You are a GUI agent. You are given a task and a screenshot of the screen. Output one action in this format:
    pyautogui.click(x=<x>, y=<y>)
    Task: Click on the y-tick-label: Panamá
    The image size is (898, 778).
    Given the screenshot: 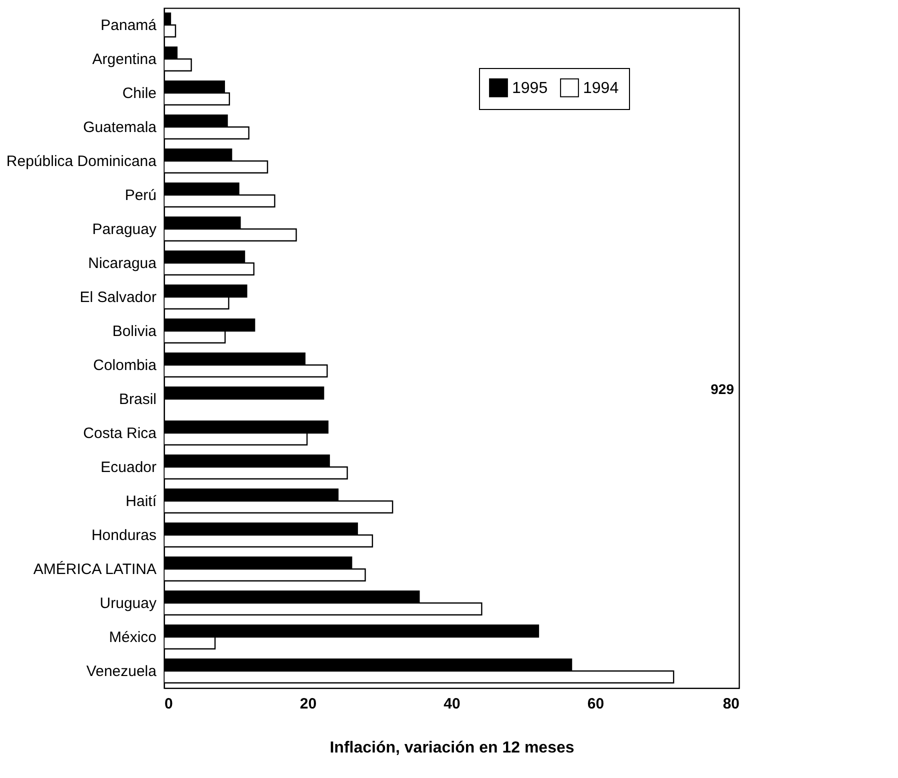 What is the action you would take?
    pyautogui.click(x=129, y=25)
    